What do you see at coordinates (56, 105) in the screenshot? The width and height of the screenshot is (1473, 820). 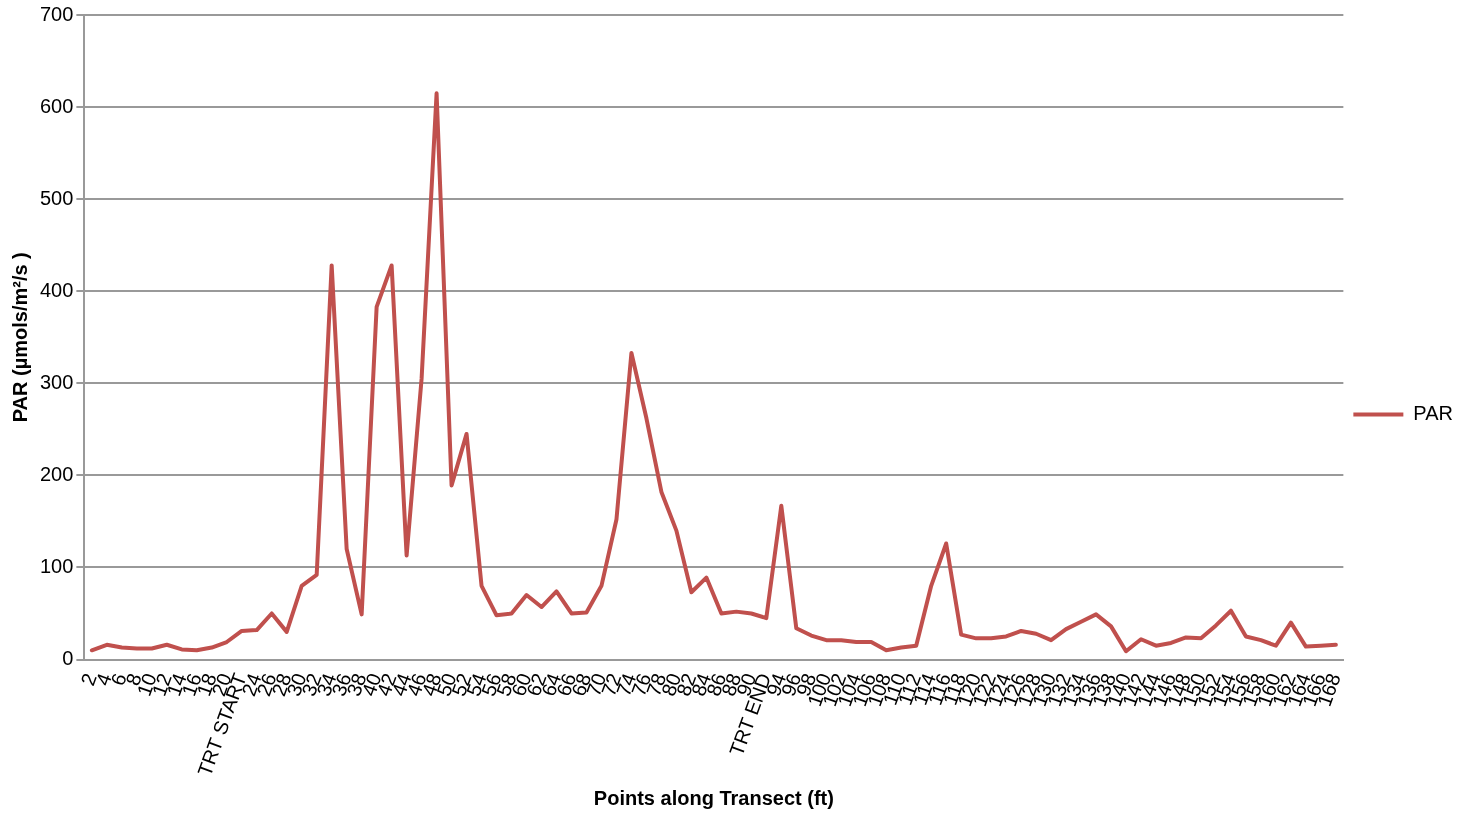 I see `y-tick-label: 600` at bounding box center [56, 105].